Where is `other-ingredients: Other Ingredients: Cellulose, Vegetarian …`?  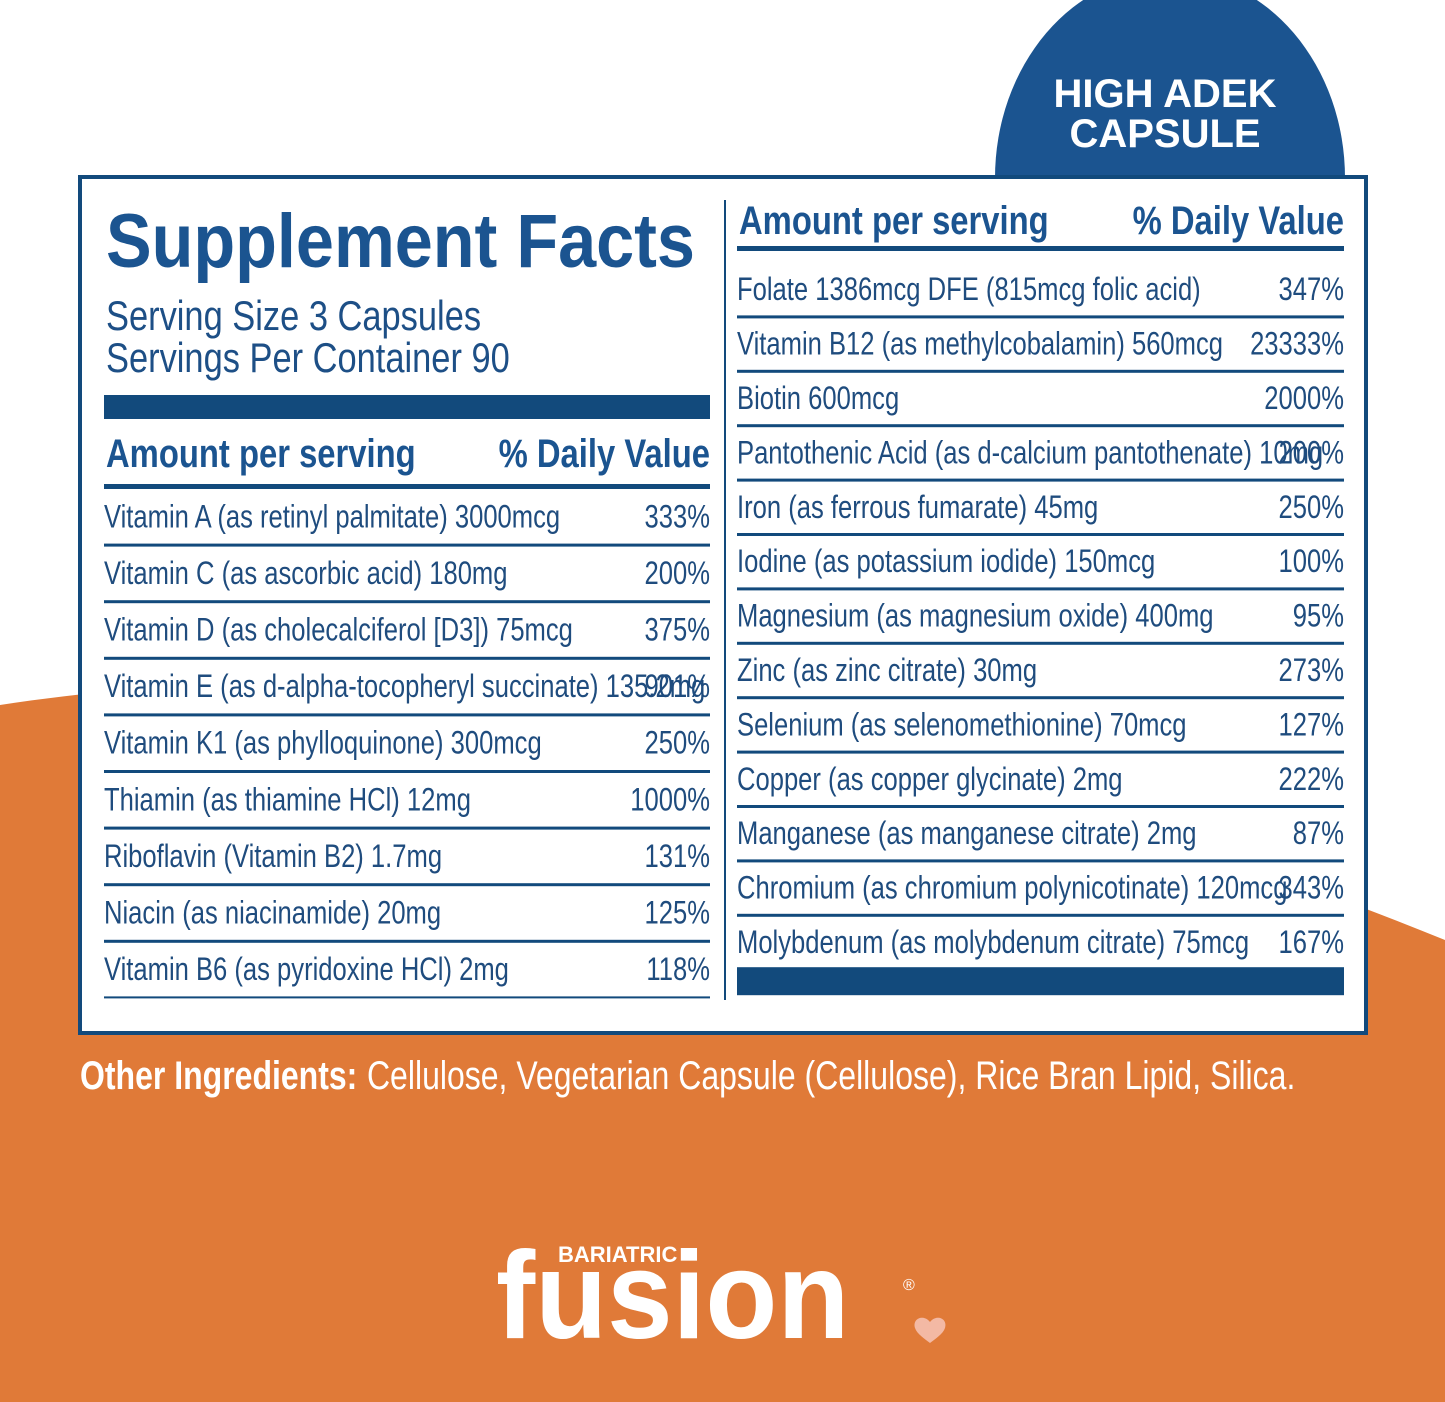 other-ingredients: Other Ingredients: Cellulose, Vegetarian … is located at coordinates (687, 1075).